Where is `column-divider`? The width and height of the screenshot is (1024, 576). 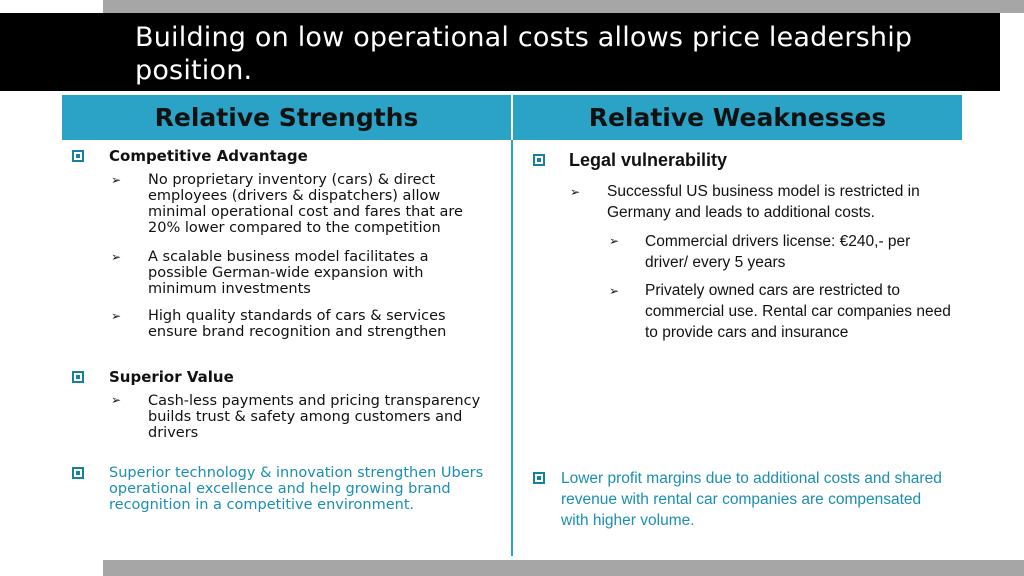
column-divider is located at coordinates (512, 348).